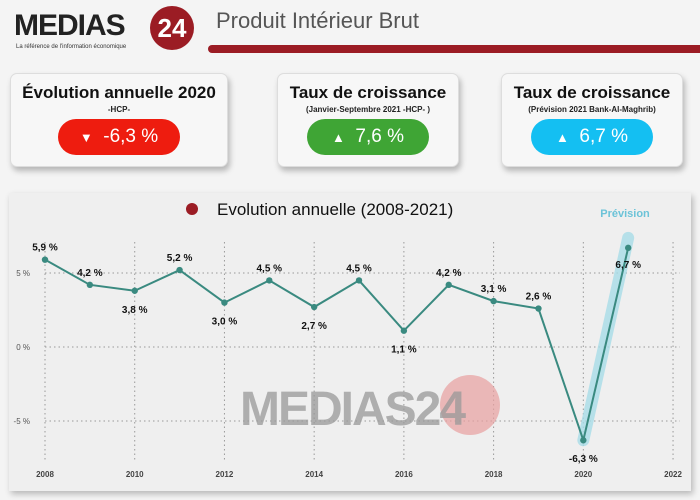 Image resolution: width=700 pixels, height=500 pixels. What do you see at coordinates (454, 49) in the screenshot?
I see `title-underline` at bounding box center [454, 49].